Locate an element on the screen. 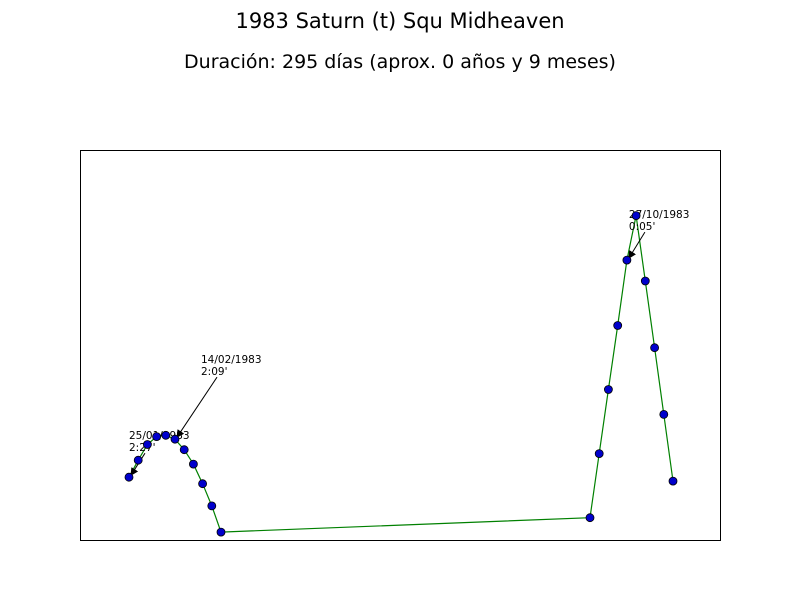  annotation-value: 2:09' is located at coordinates (214, 372).